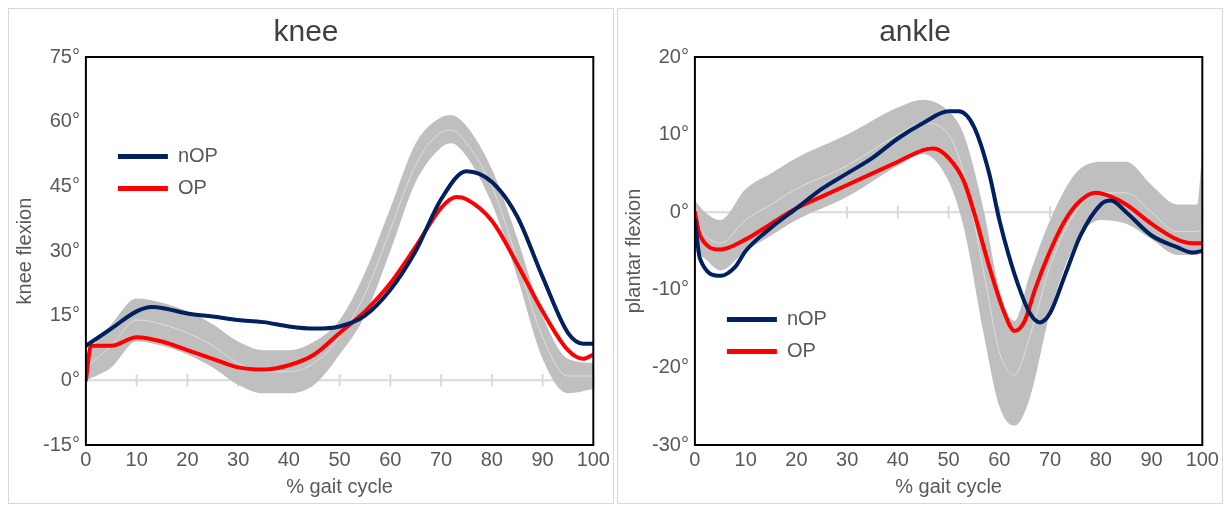  I want to click on chart-title: knee, so click(306, 31).